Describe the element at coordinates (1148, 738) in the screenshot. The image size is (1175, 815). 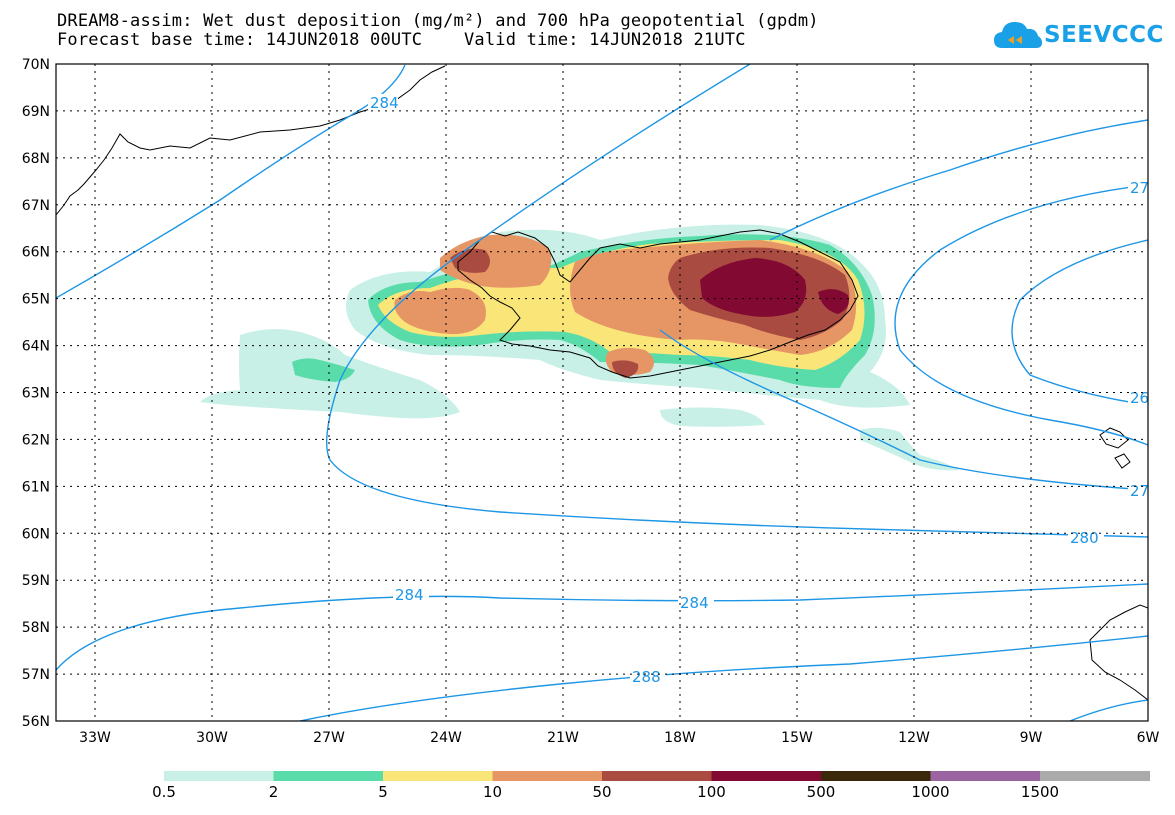
I see `longitude-label: 6W` at that location.